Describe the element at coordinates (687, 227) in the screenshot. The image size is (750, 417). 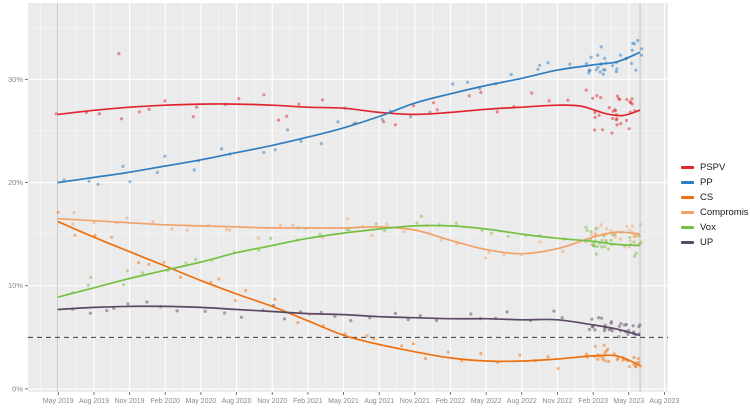
I see `legend-key-vox` at that location.